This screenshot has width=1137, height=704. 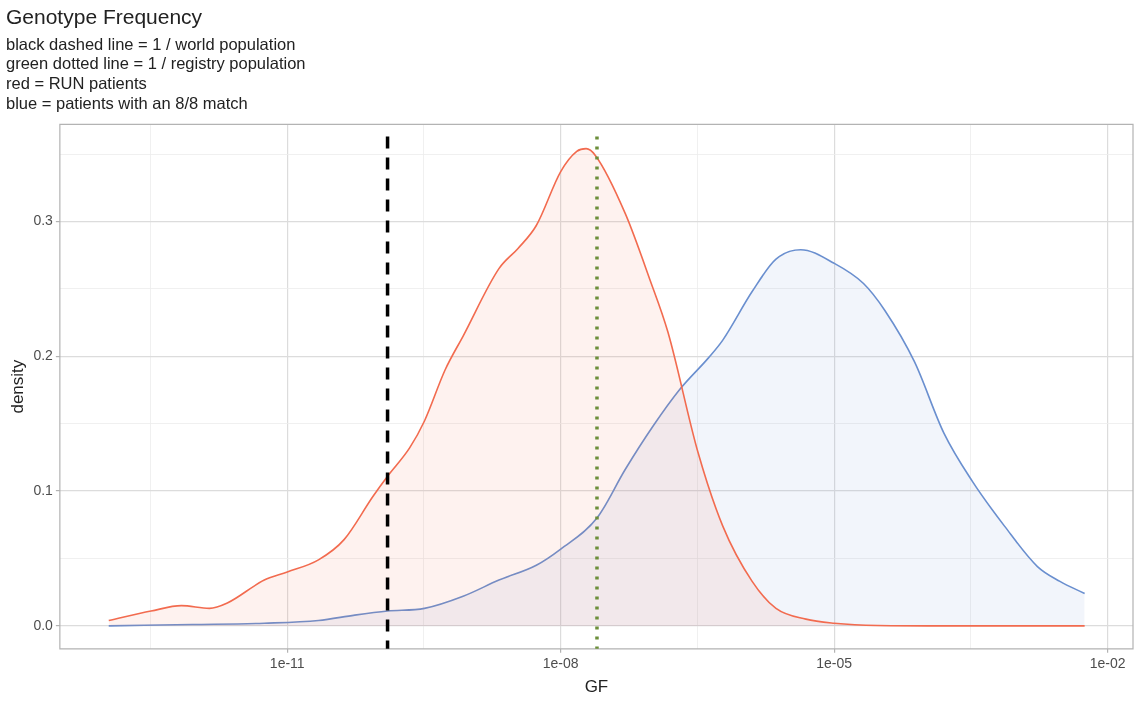 What do you see at coordinates (596, 687) in the screenshot?
I see `x-axis-title: GF` at bounding box center [596, 687].